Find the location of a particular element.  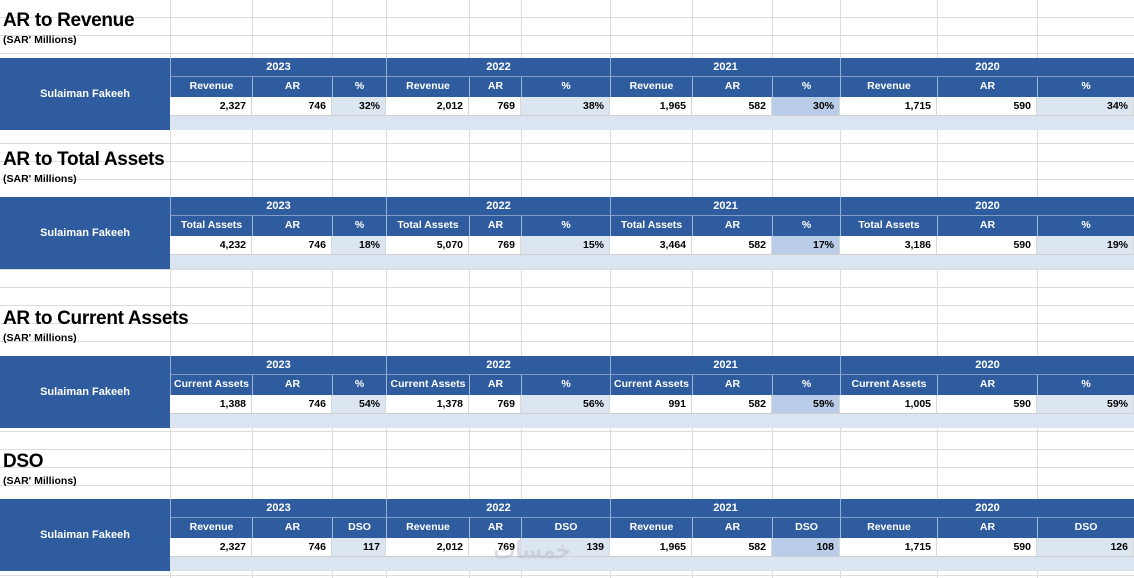

cell-metric: 1,378 is located at coordinates (427, 404).